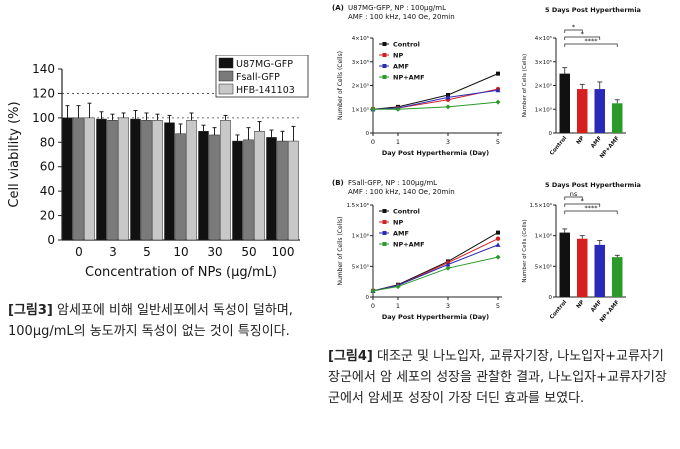  I want to click on legend-label: U87MG-GFP, so click(264, 64).